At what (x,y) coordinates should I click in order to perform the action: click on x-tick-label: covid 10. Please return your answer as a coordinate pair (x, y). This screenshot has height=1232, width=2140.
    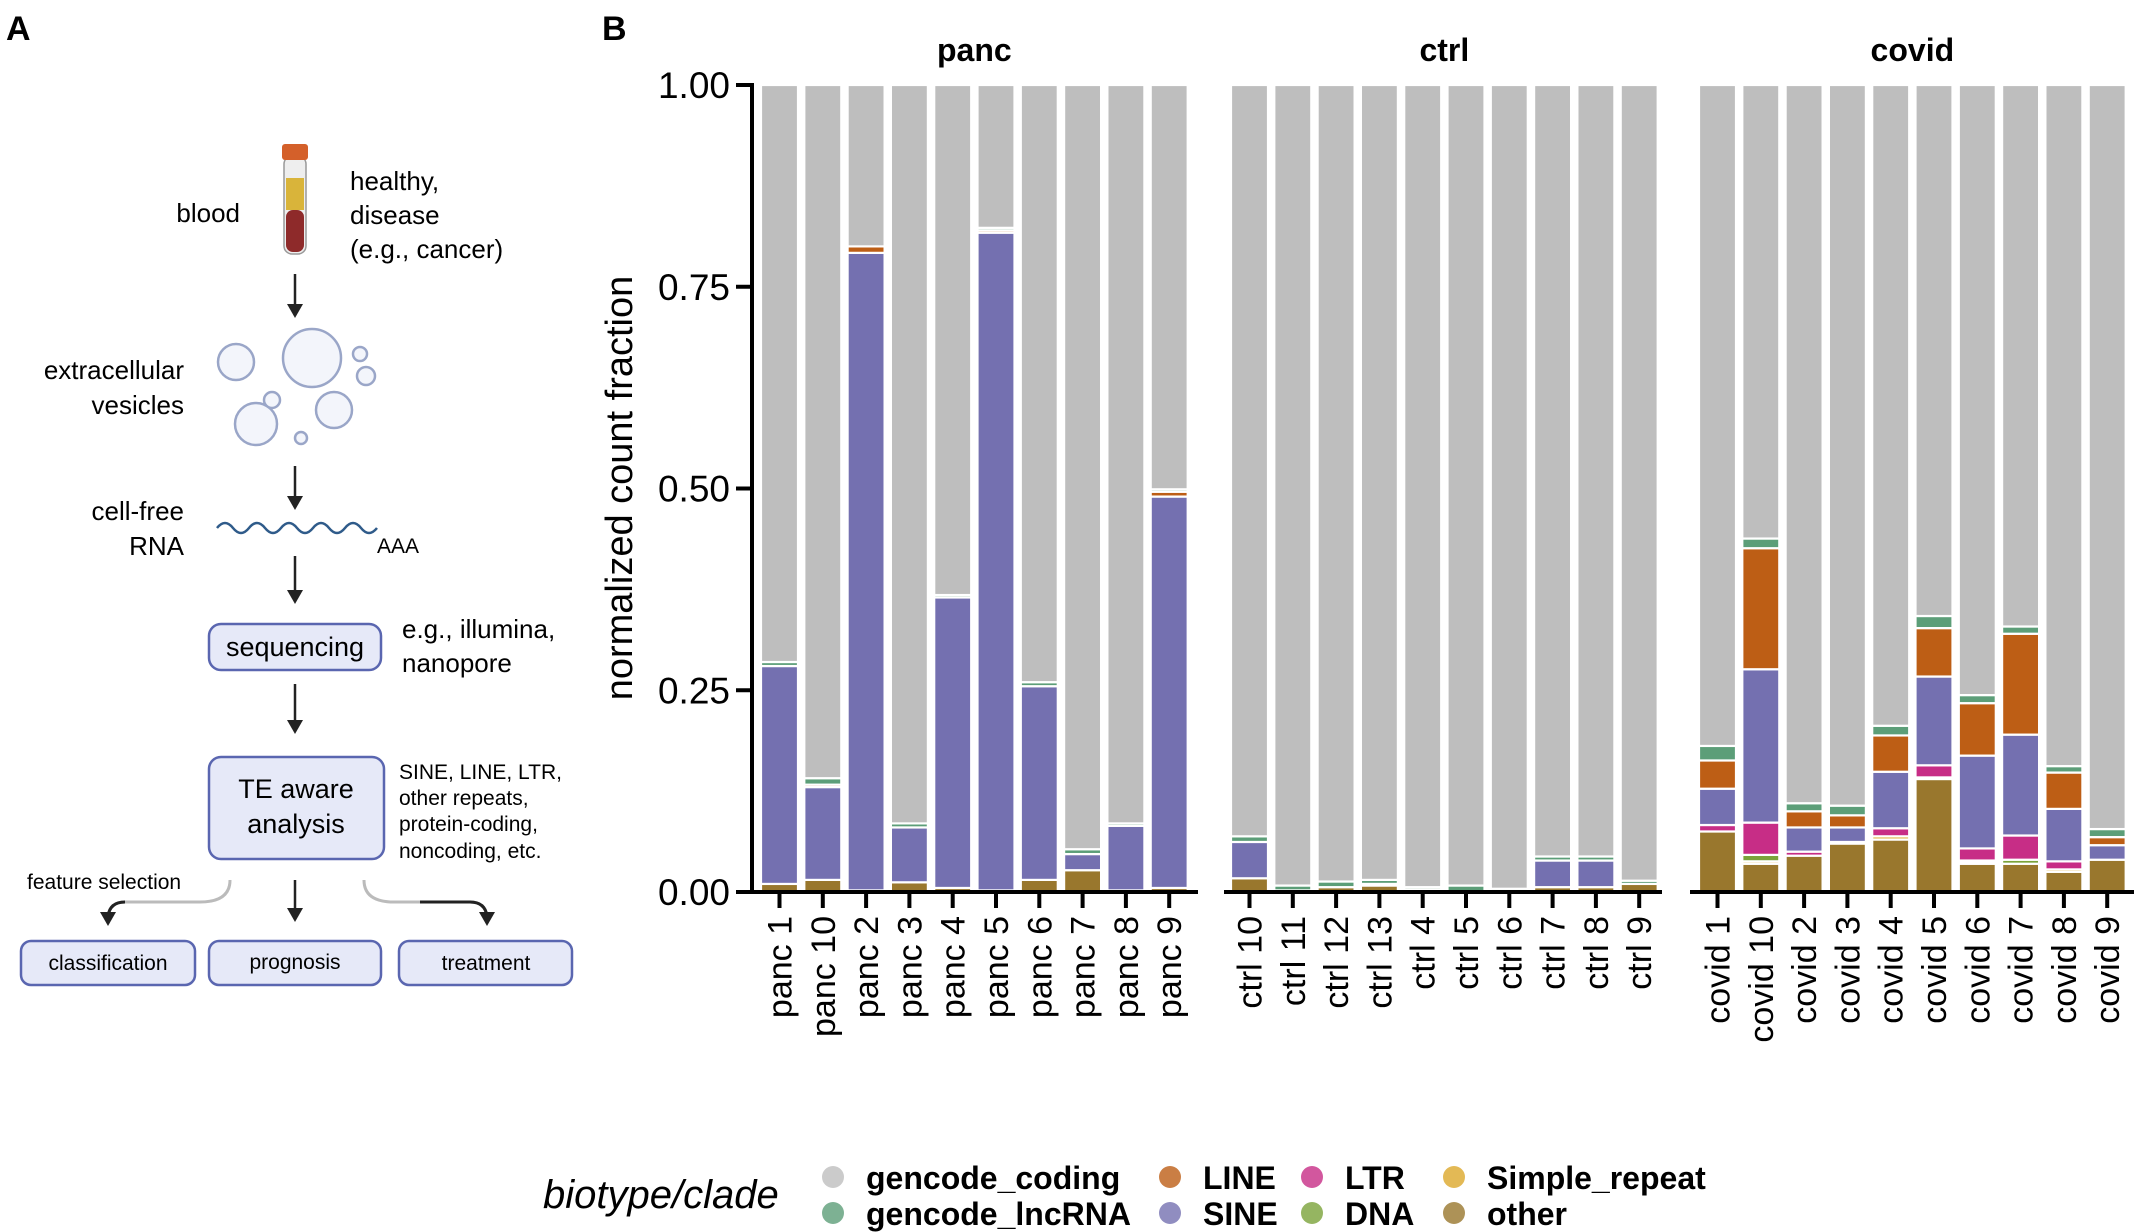
    Looking at the image, I should click on (1762, 979).